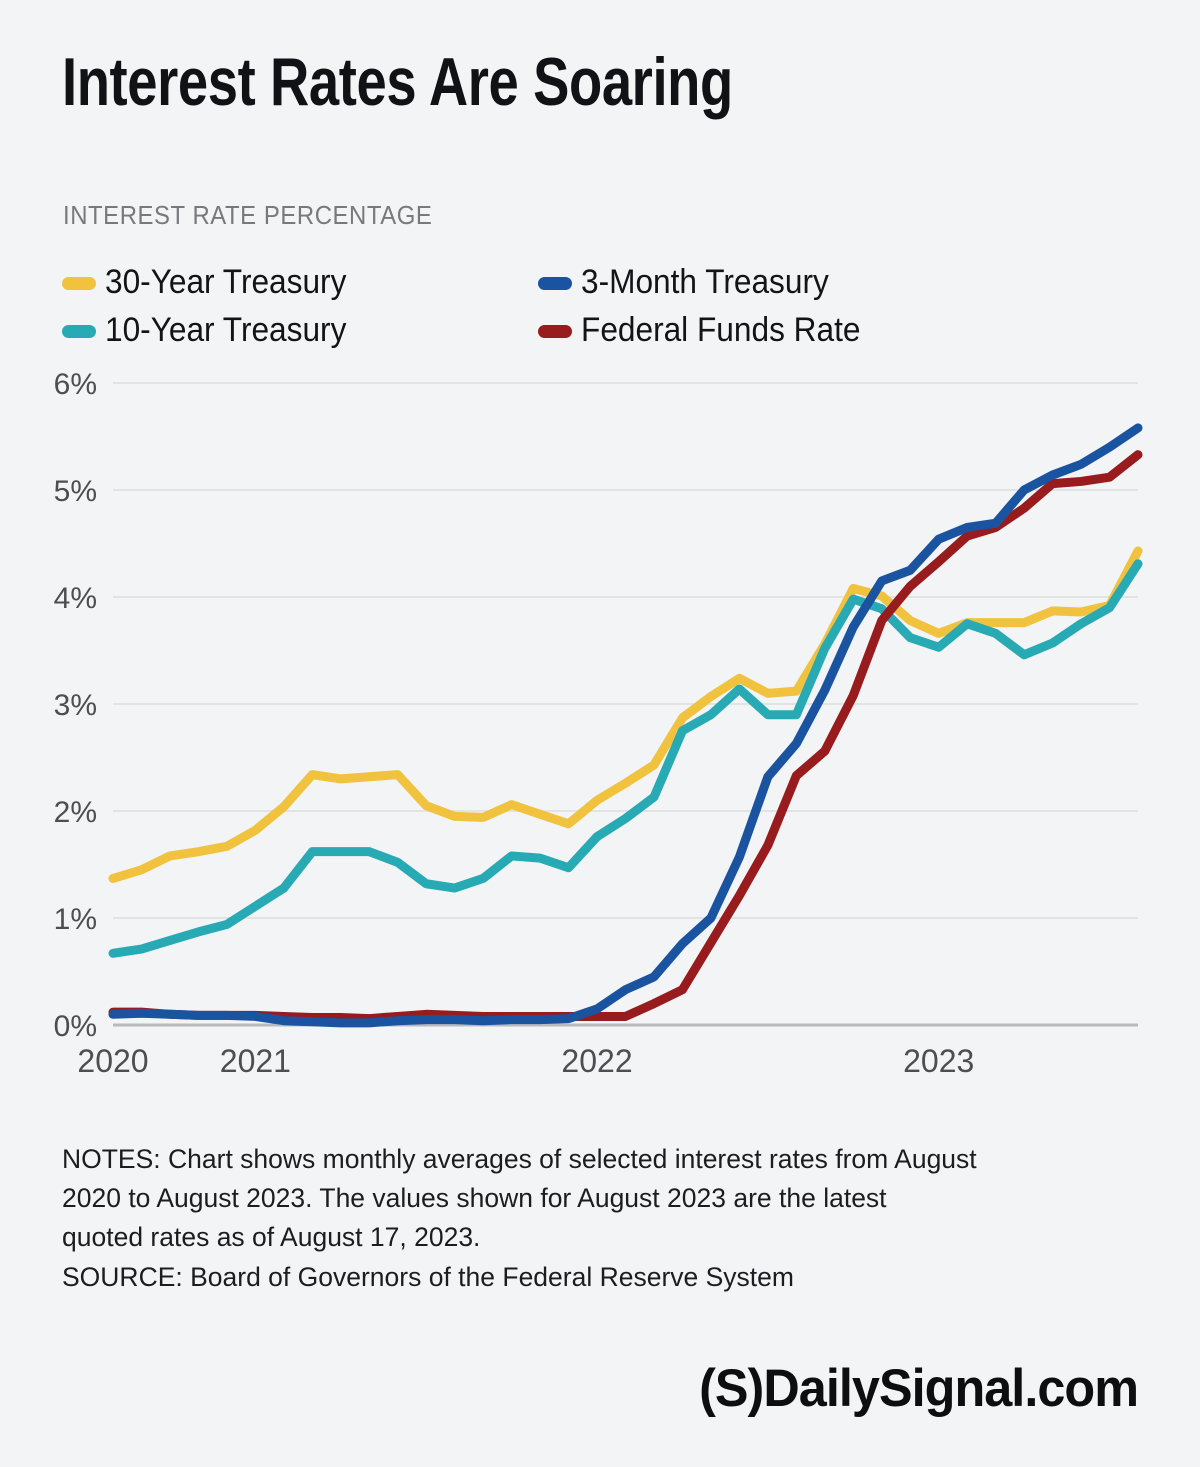 Image resolution: width=1200 pixels, height=1467 pixels. What do you see at coordinates (397, 82) in the screenshot?
I see `page-title: Interest Rates Are Soaring` at bounding box center [397, 82].